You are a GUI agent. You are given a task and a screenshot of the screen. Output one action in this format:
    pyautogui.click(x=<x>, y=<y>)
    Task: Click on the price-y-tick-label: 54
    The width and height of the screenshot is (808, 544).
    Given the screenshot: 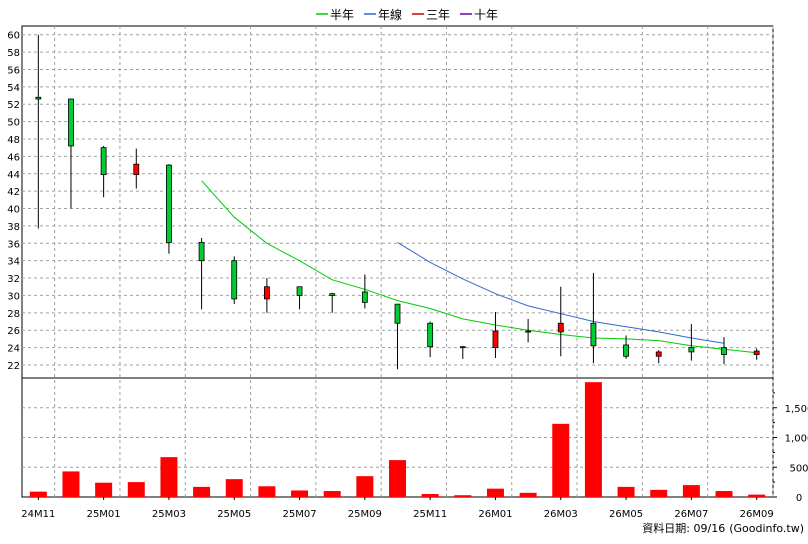 What is the action you would take?
    pyautogui.click(x=13, y=88)
    